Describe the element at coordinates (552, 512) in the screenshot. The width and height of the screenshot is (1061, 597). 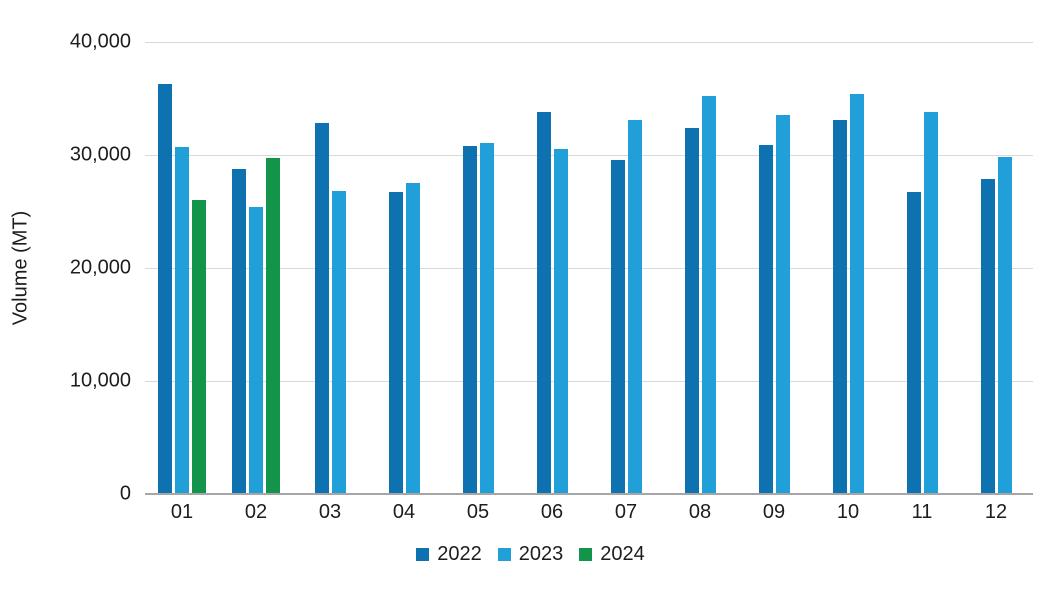
I see `x-tick-label-06: 06` at that location.